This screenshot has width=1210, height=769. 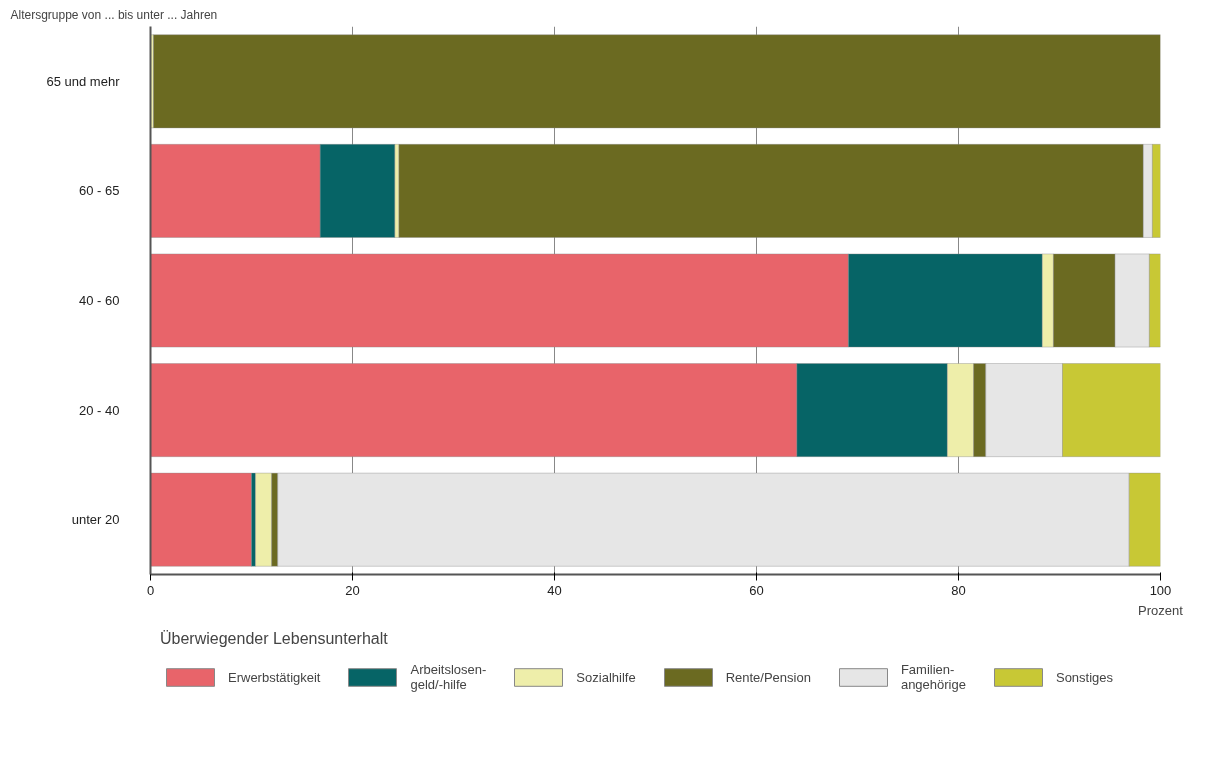 What do you see at coordinates (933, 677) in the screenshot?
I see `legend-label: Familien- angehörige` at bounding box center [933, 677].